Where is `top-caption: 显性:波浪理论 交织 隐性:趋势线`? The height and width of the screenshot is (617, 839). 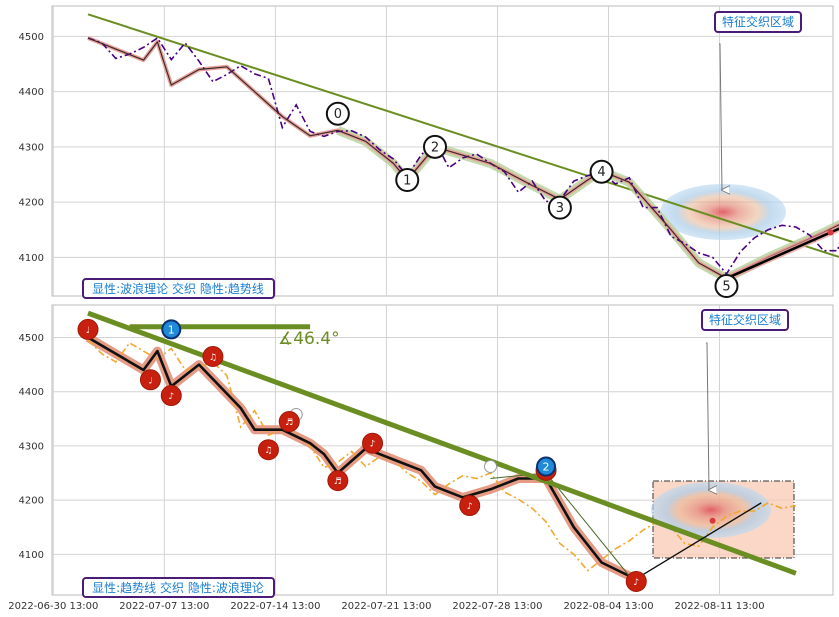 top-caption: 显性:波浪理论 交织 隐性:趋势线 is located at coordinates (178, 288).